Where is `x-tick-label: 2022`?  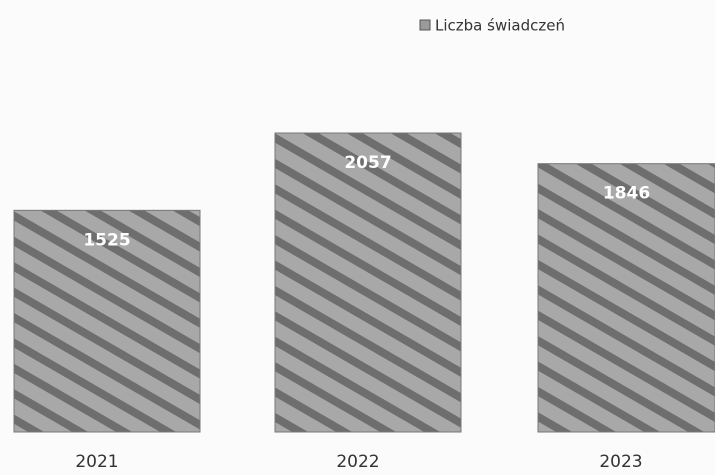 x-tick-label: 2022 is located at coordinates (357, 462).